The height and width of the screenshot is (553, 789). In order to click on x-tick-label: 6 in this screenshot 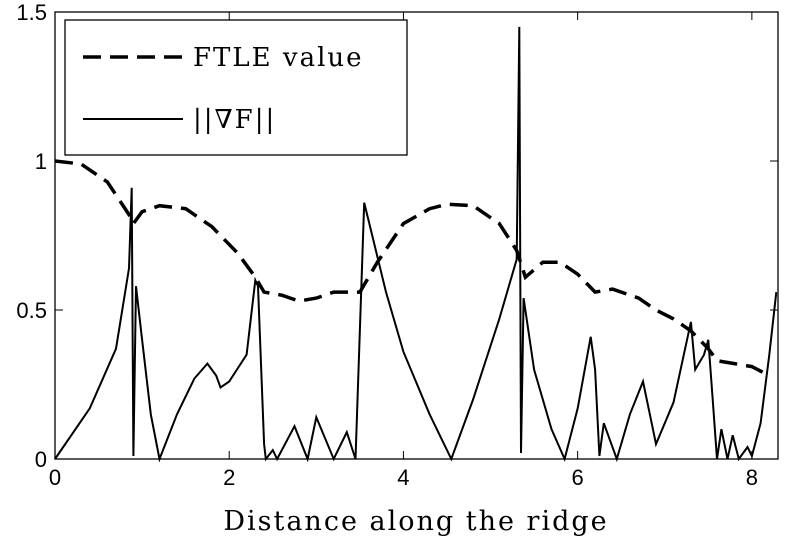, I will do `click(578, 477)`.